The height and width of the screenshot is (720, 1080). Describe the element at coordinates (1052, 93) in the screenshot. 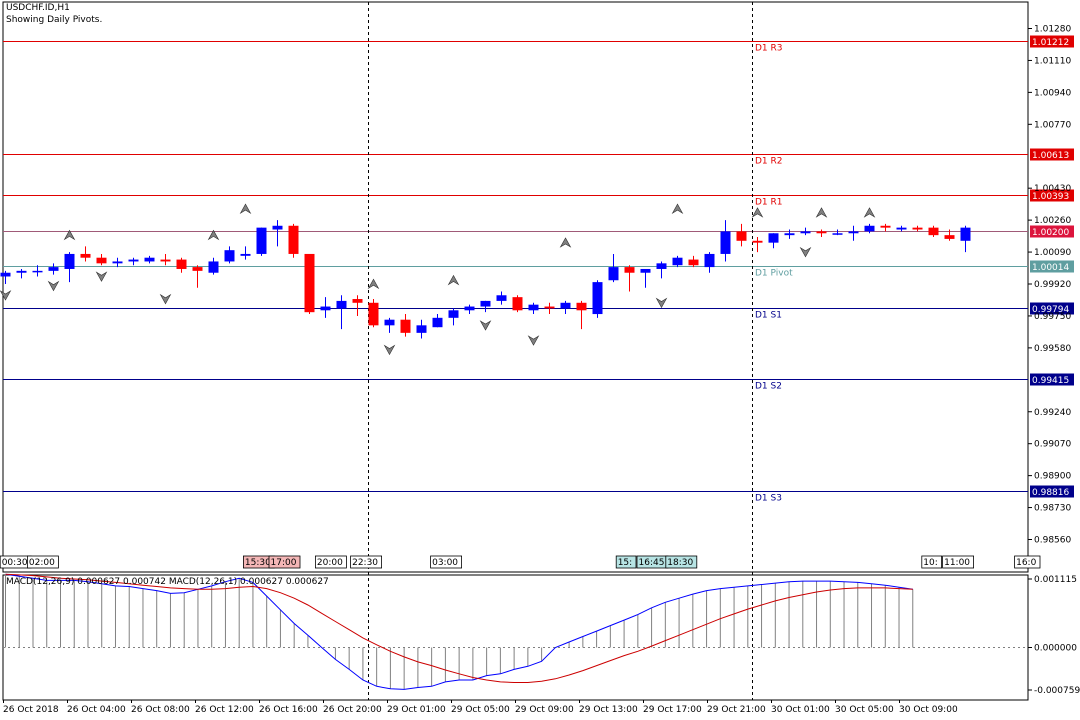

I see `price-tick-label: 1.00940` at that location.